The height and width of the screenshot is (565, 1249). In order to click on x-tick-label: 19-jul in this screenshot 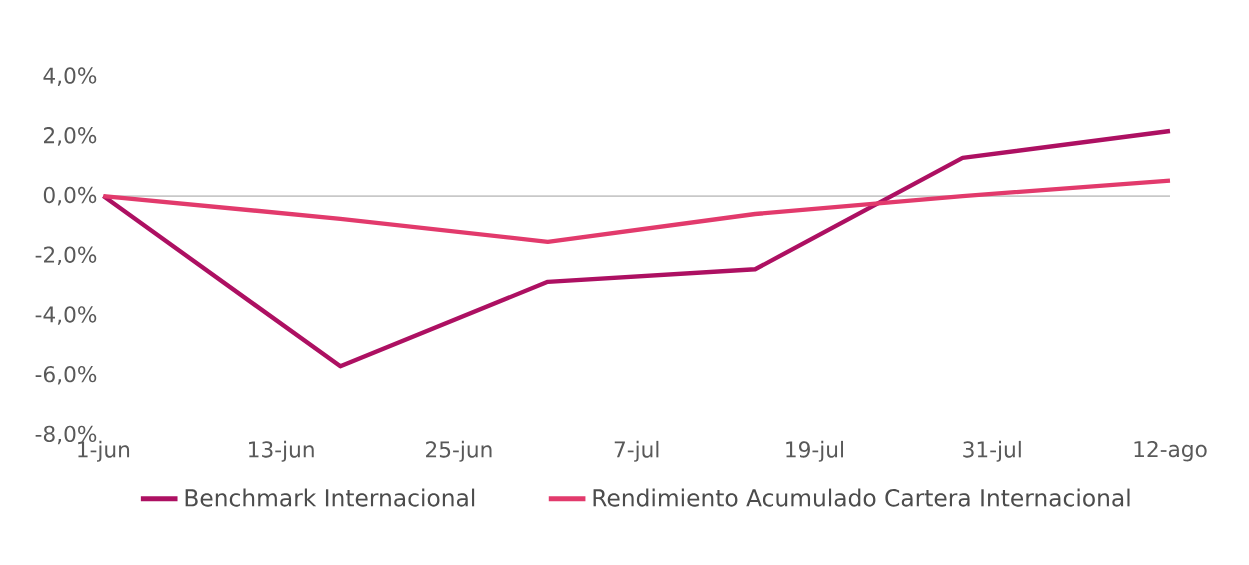, I will do `click(815, 451)`.